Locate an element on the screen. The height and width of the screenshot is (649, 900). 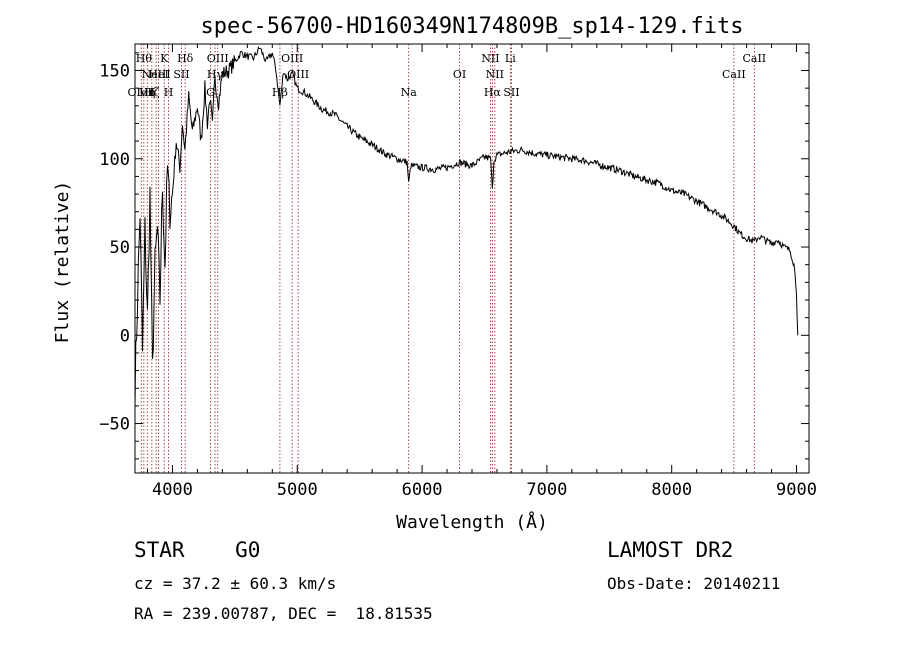
marker-label: Hα is located at coordinates (493, 92).